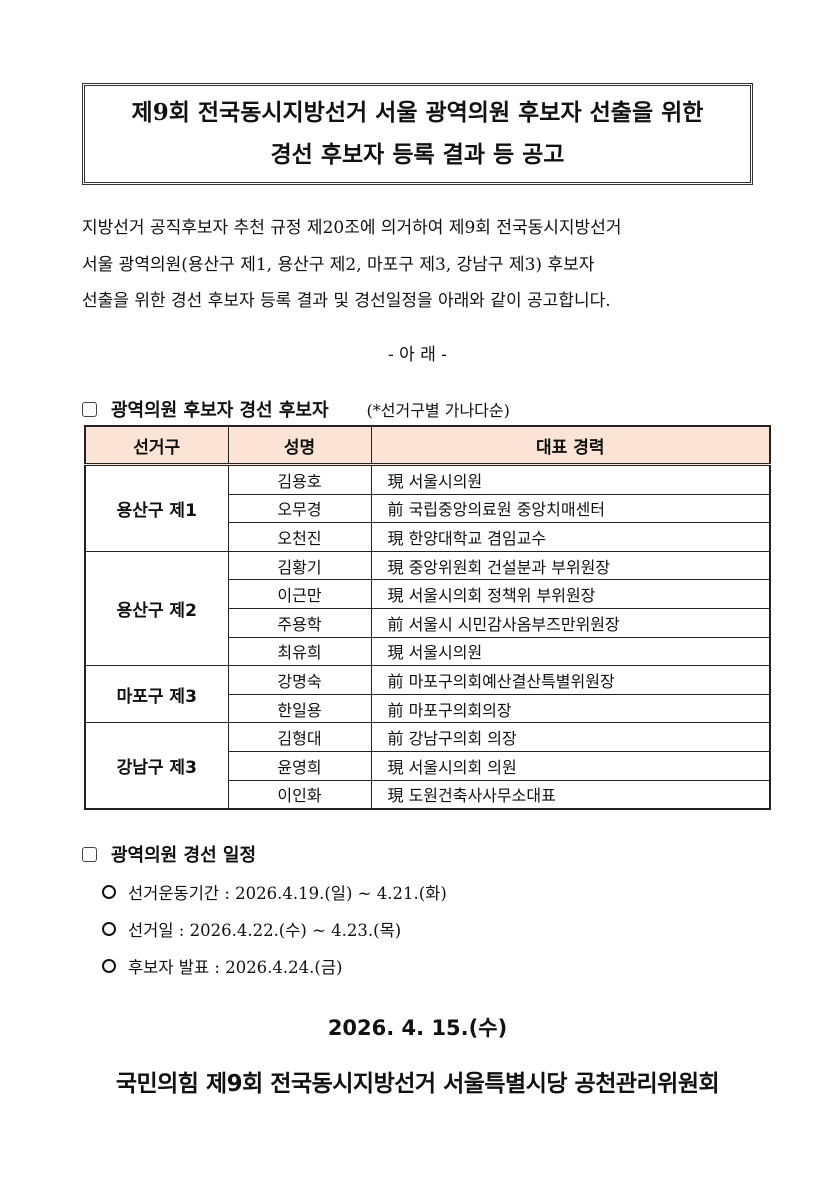  Describe the element at coordinates (299, 537) in the screenshot. I see `candidate-name: 오천진` at that location.